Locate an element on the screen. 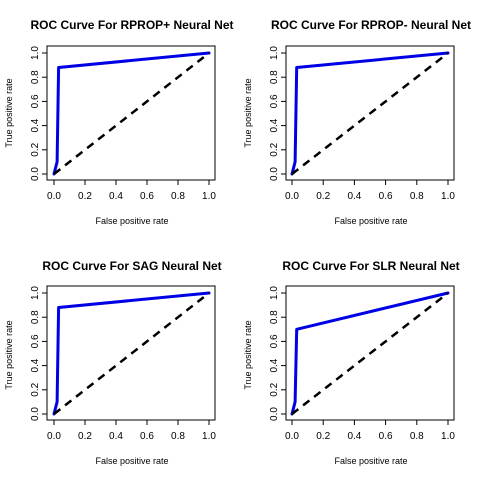 The width and height of the screenshot is (480, 480). chart-title: ROC Curve For RPROP- Neural Net is located at coordinates (371, 25).